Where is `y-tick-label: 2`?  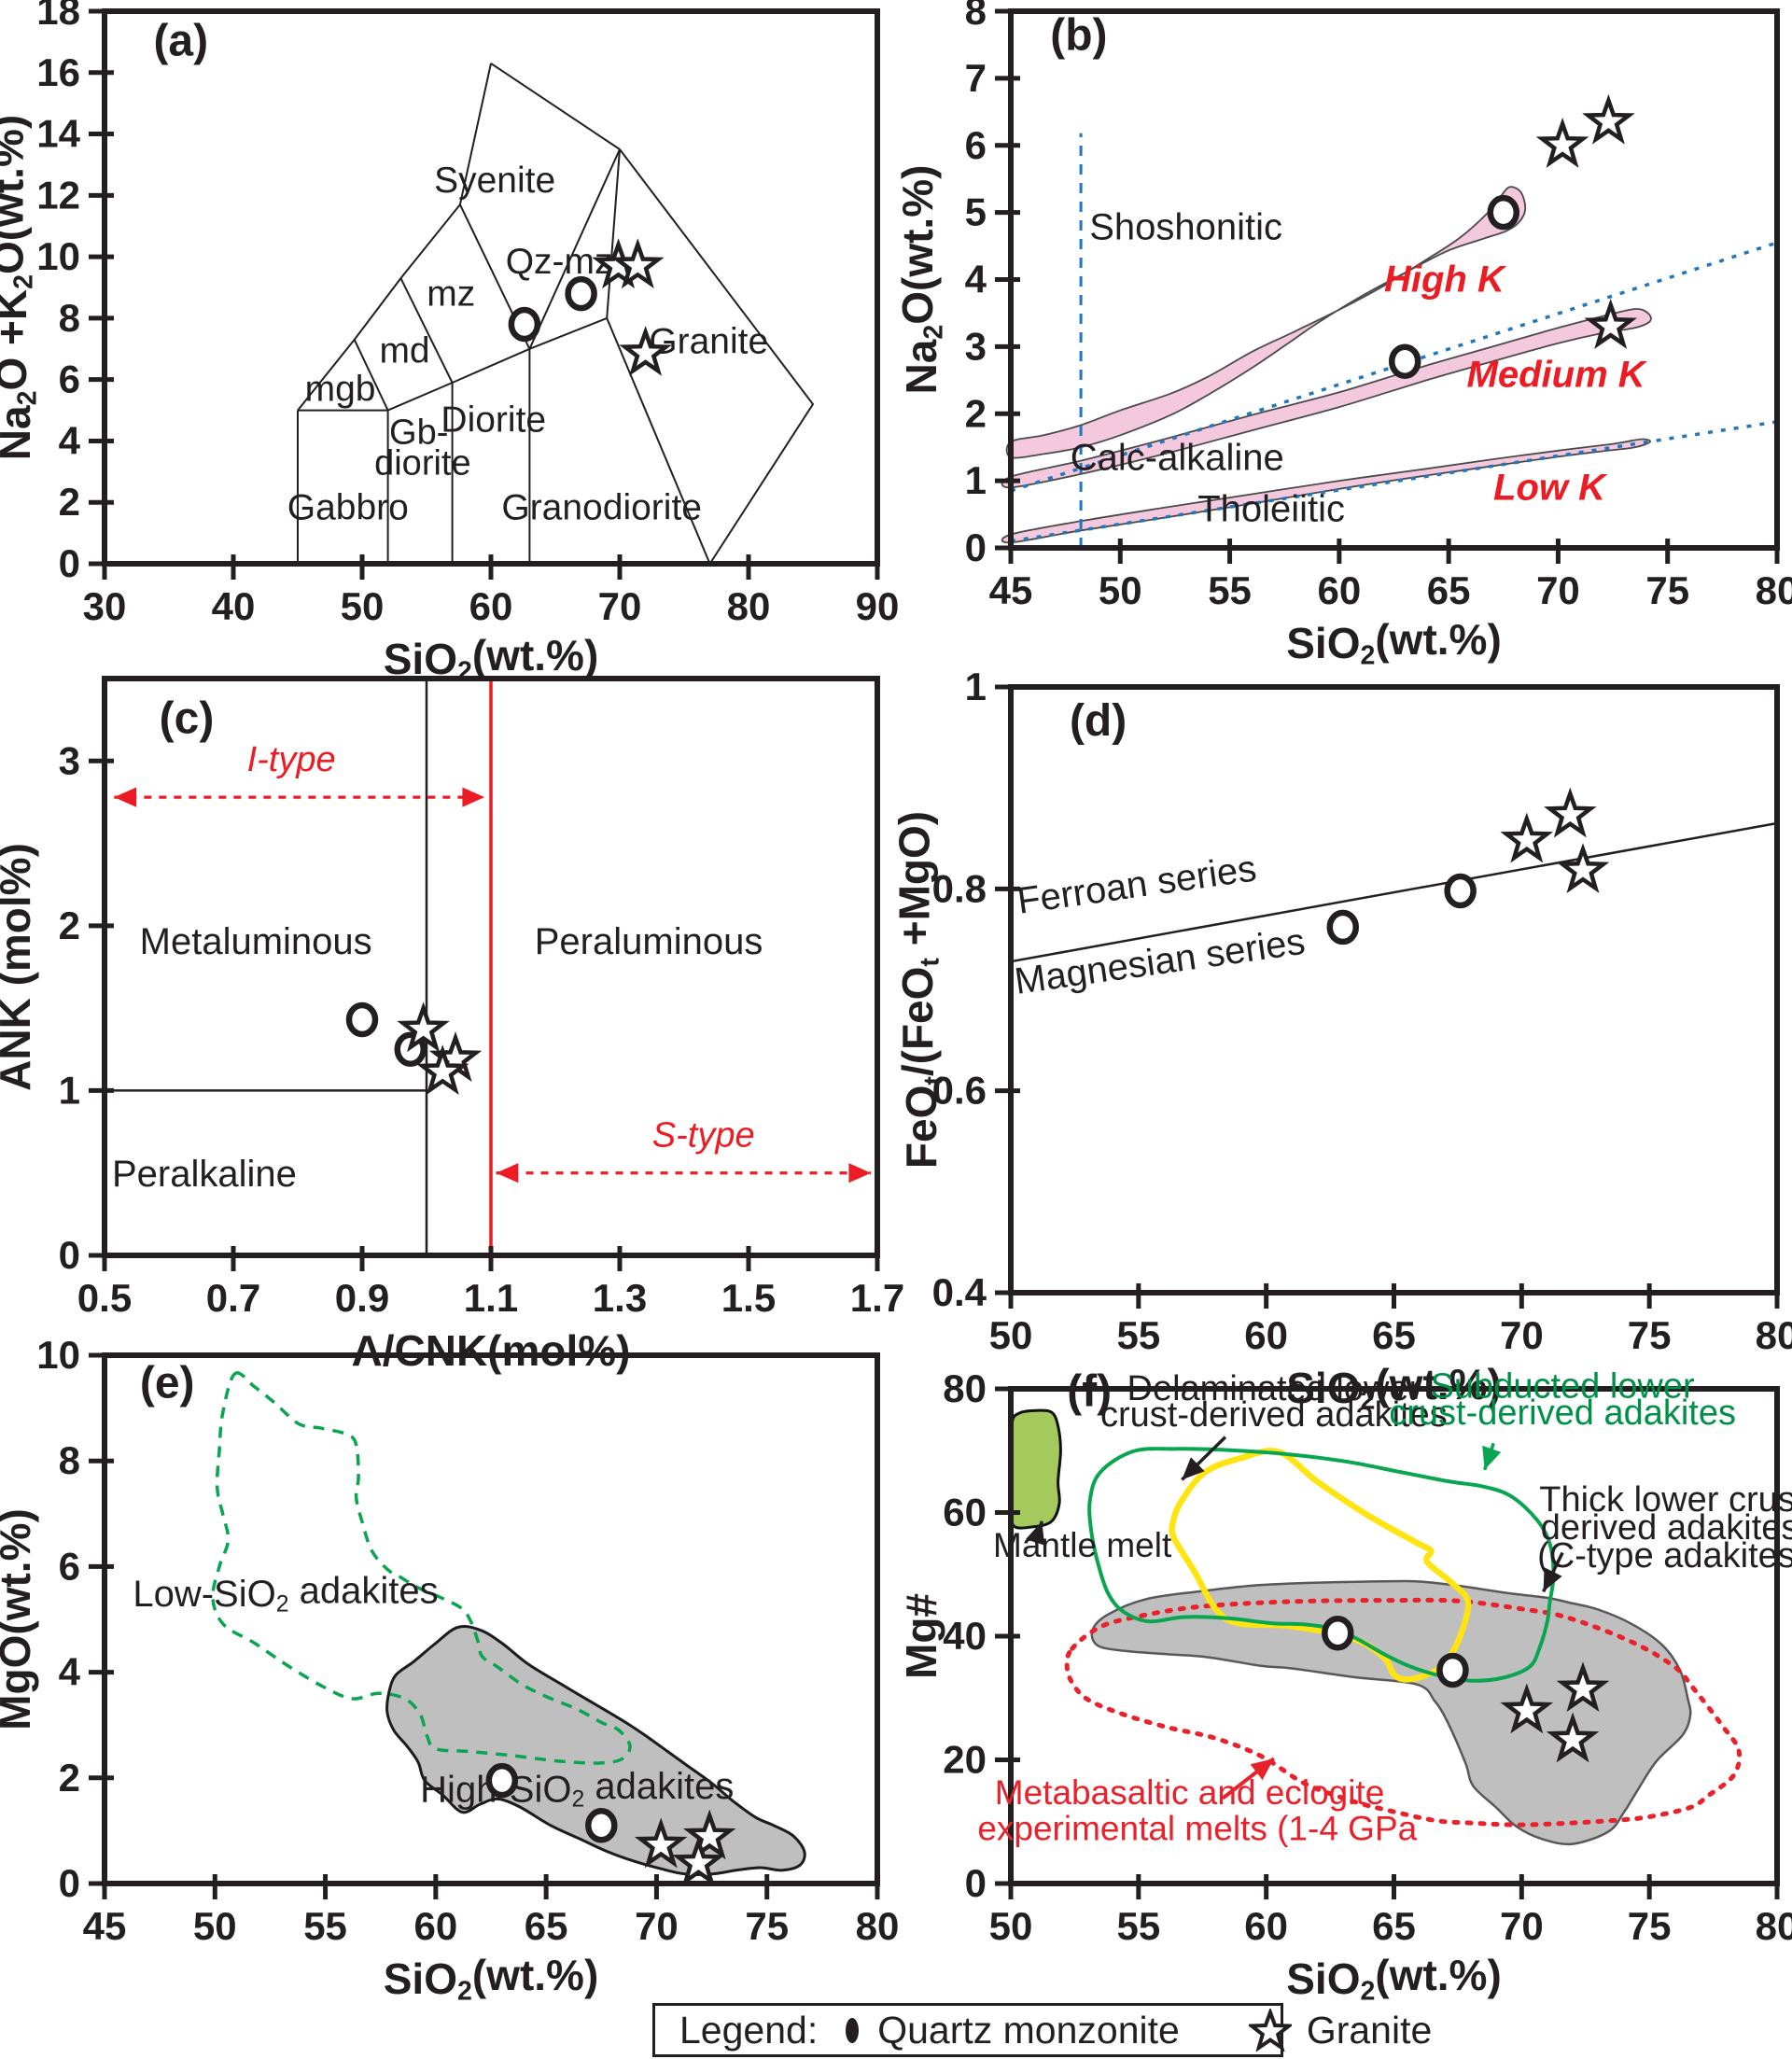 y-tick-label: 2 is located at coordinates (69, 1778).